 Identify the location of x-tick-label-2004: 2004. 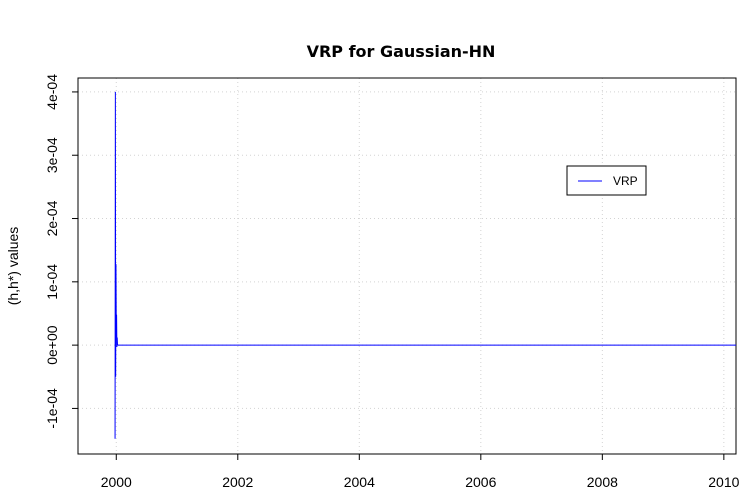
(359, 482).